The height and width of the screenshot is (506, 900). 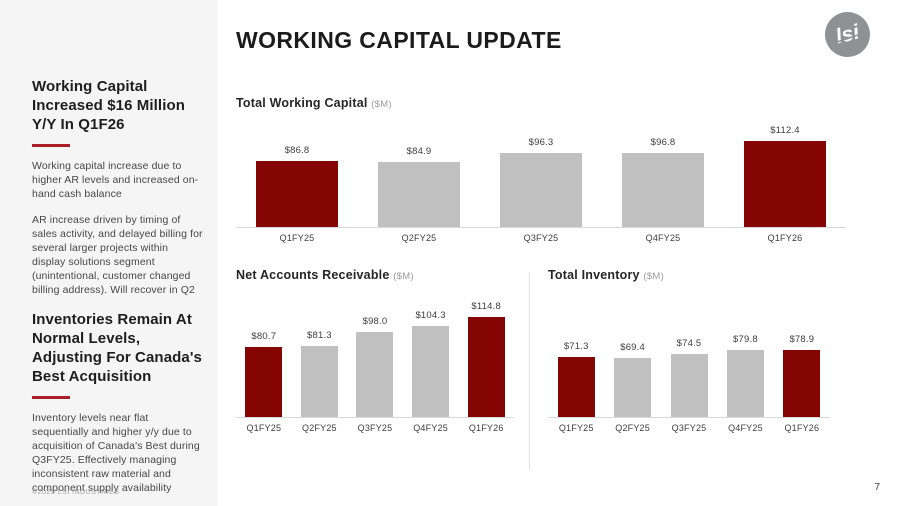 I want to click on lsi-logo-icon: lsi, so click(x=847, y=34).